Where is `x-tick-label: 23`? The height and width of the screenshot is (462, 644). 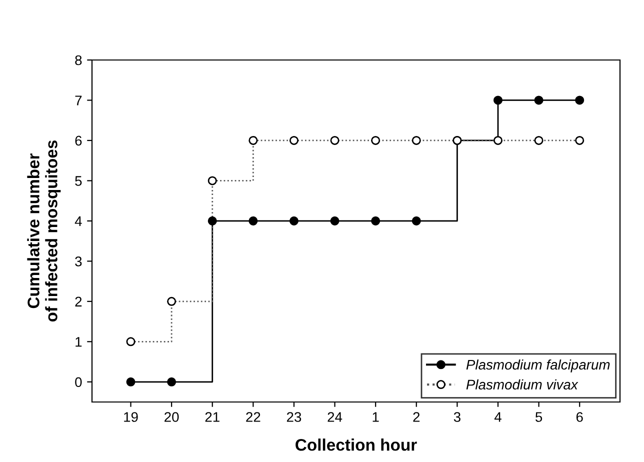
x-tick-label: 23 is located at coordinates (294, 417).